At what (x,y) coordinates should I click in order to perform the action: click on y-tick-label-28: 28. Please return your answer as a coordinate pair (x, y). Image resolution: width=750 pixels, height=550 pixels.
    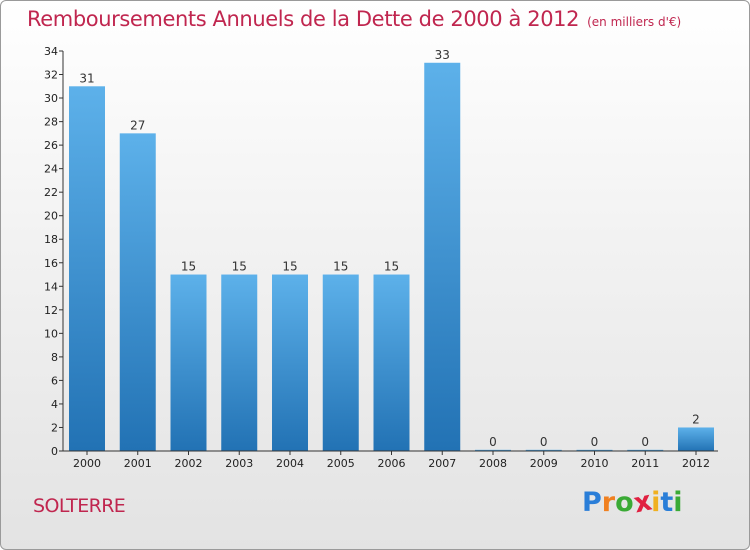
    Looking at the image, I should click on (51, 122).